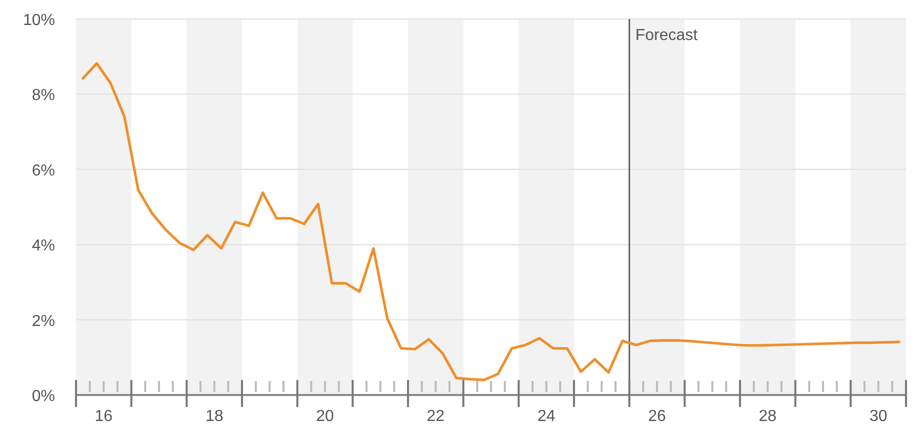 The height and width of the screenshot is (434, 915). Describe the element at coordinates (43, 95) in the screenshot. I see `y-tick-label: 8%` at that location.